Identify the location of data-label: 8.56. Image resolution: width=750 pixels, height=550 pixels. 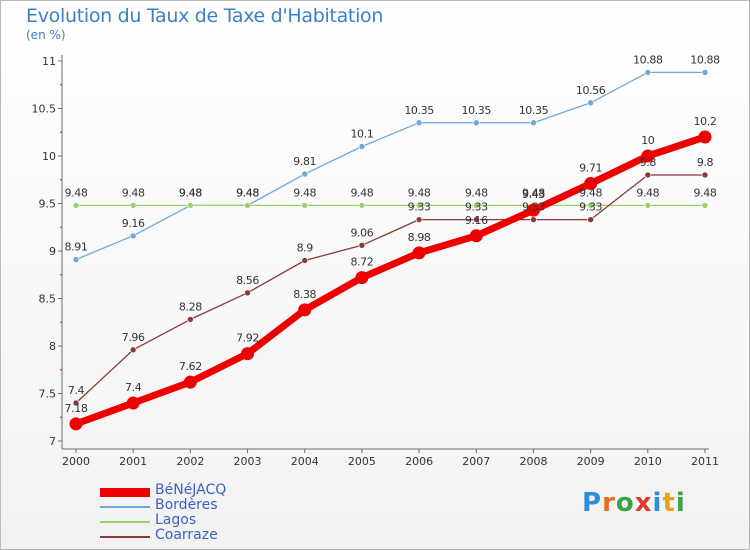
(247, 280).